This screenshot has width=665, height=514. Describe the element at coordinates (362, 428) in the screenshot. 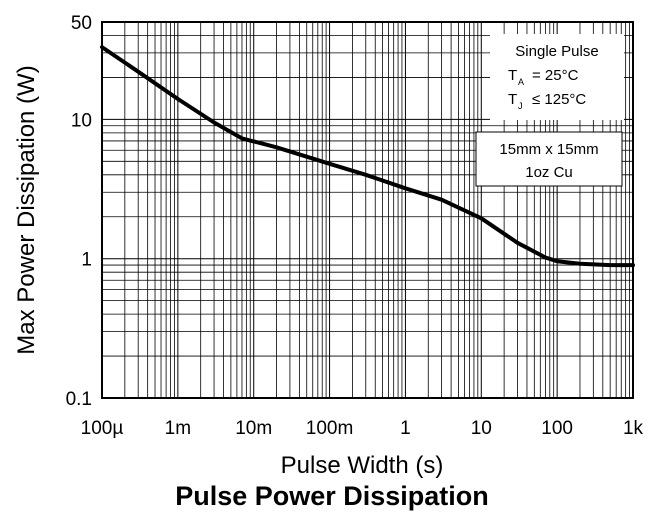

I see `x-tick-labels: 100µ 1m 10m 100m 1 10 100 1k` at that location.